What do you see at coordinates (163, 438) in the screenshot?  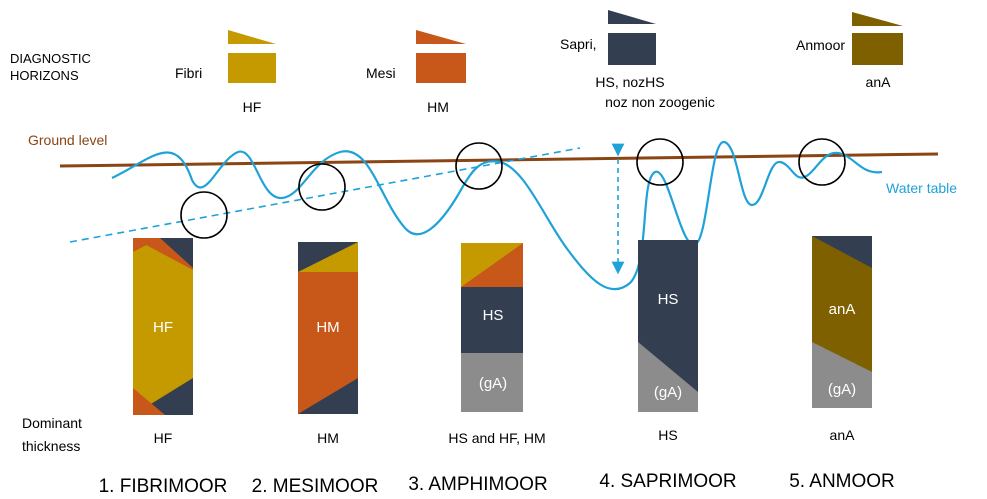 I see `dominant-value-1: HF` at bounding box center [163, 438].